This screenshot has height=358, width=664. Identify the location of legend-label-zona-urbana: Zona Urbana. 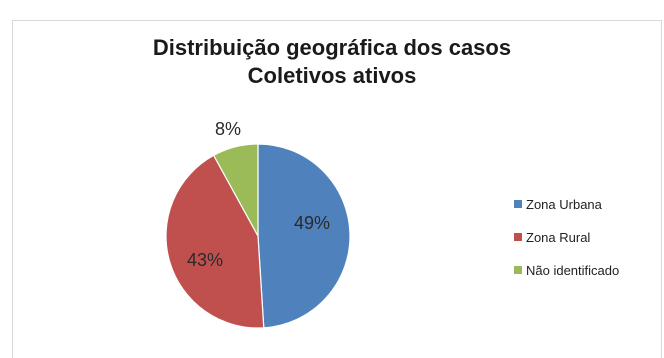
(564, 204).